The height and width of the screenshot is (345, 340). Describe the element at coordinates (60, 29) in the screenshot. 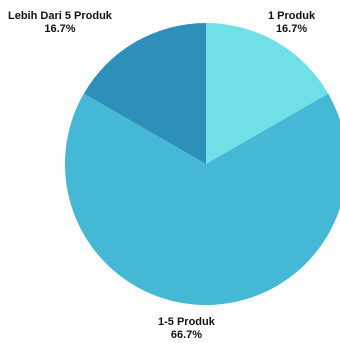

I see `slice-label-lebih-dari-5-produk-percent: 16.7%` at that location.